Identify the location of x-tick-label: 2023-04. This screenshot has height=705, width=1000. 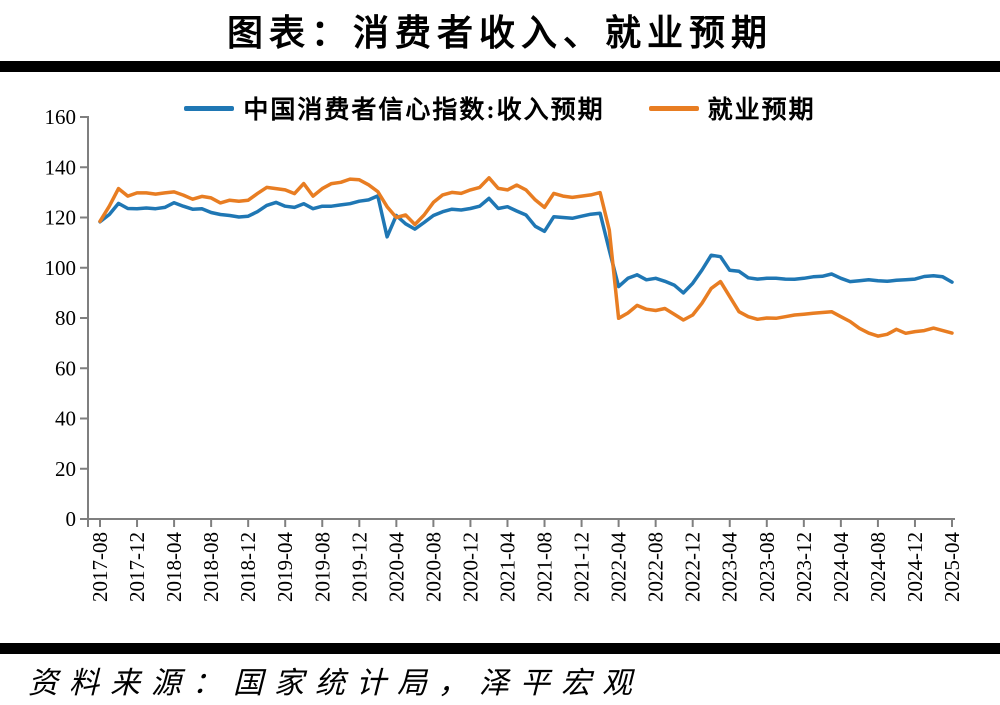
(730, 567).